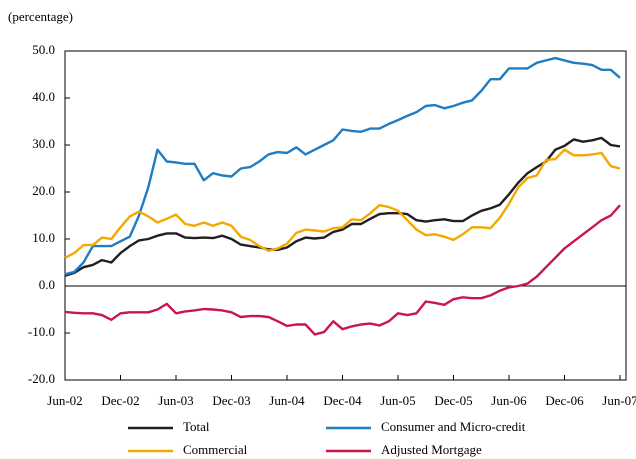 This screenshot has height=459, width=636. Describe the element at coordinates (43, 49) in the screenshot. I see `y-tick-label: 50.0` at that location.